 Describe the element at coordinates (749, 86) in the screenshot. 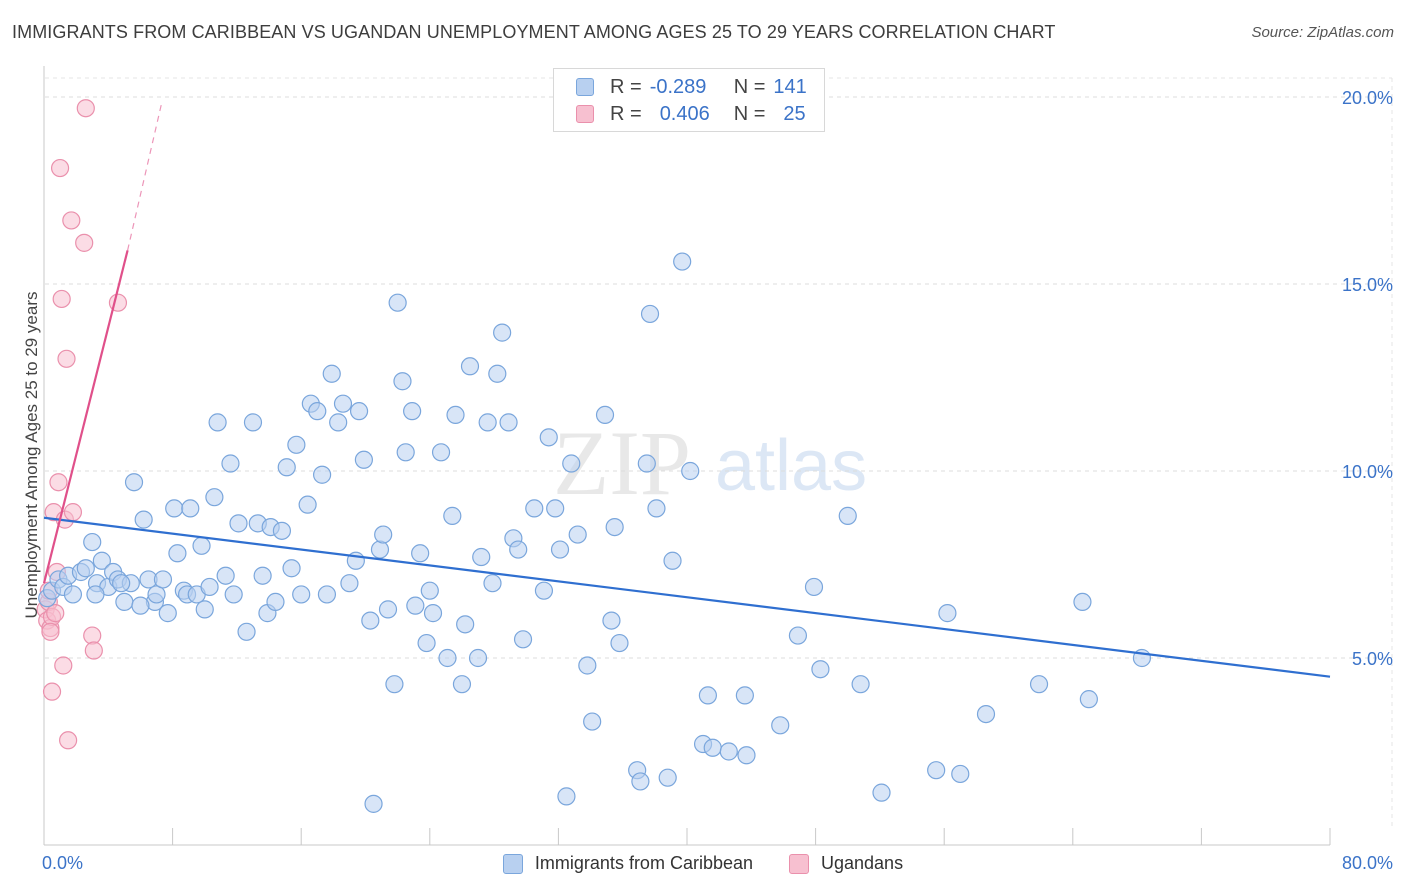

I see `n-label: N =` at that location.